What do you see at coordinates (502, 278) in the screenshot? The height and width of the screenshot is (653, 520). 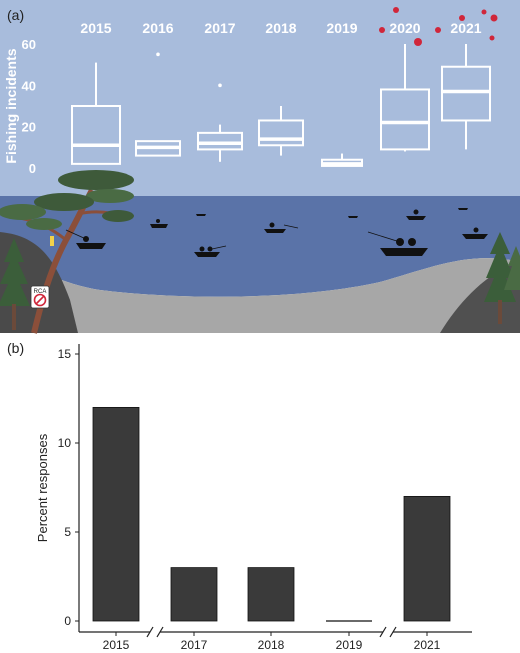 I see `spruce-tree-right-icon` at bounding box center [502, 278].